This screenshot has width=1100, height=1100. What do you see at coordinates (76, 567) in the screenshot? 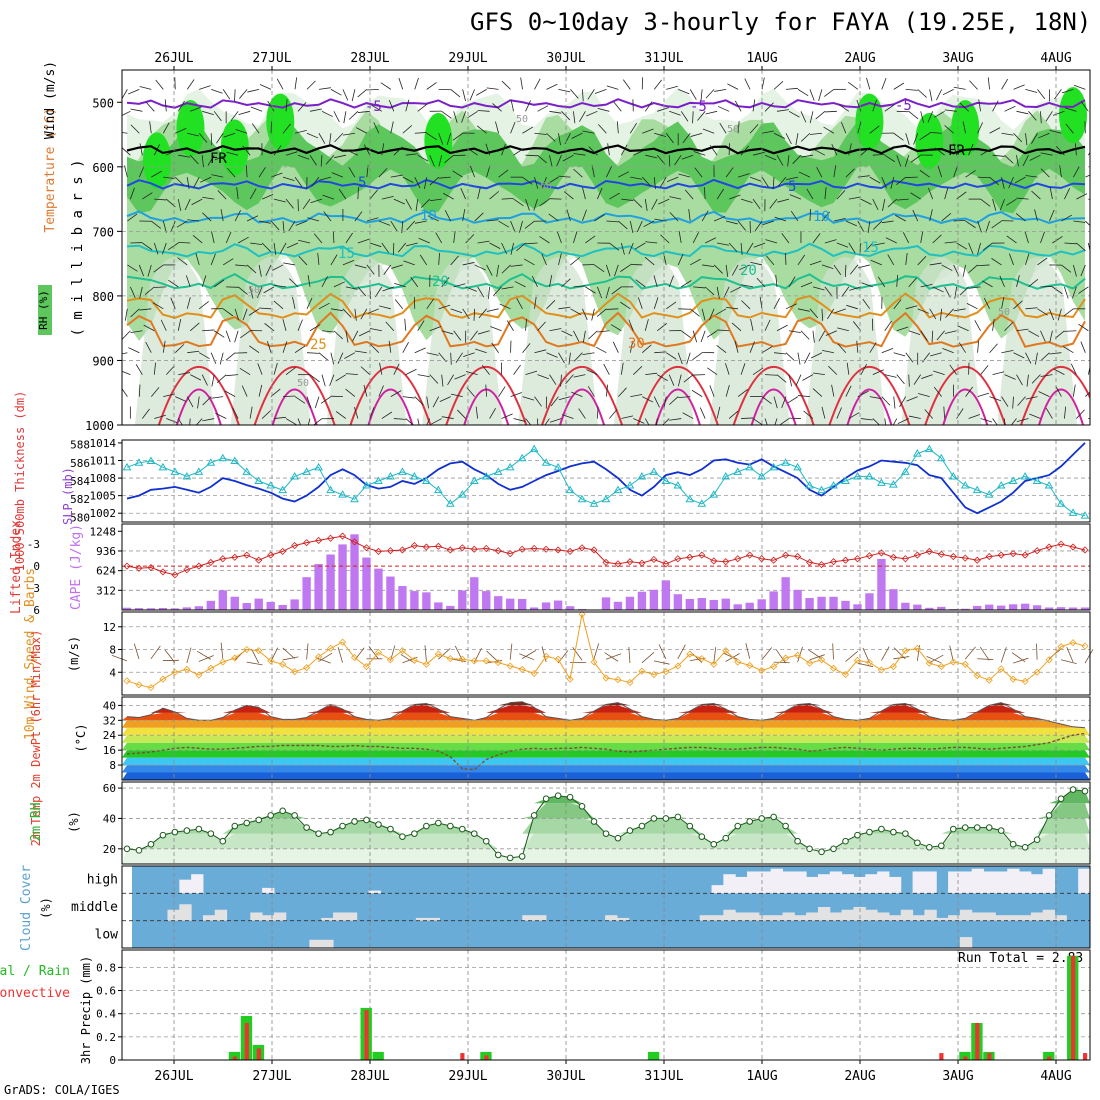
I see `cape-label: CAPE (J/kg)` at bounding box center [76, 567].